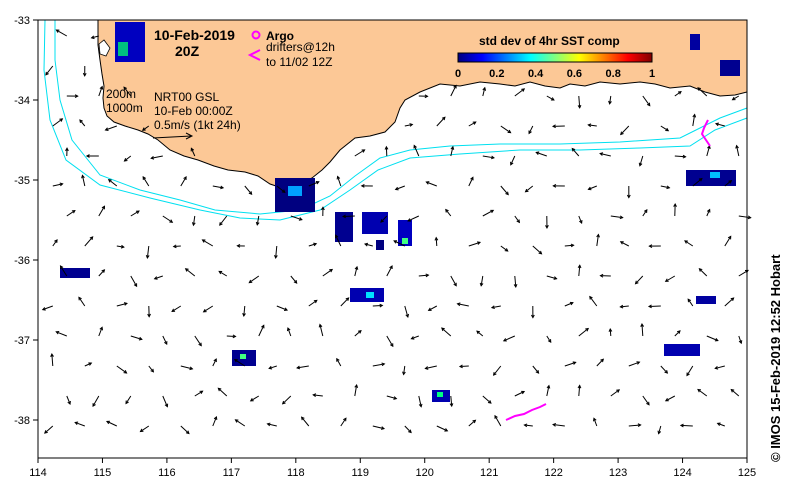 This screenshot has width=790, height=492. Describe the element at coordinates (189, 136) in the screenshot. I see `scale-arrowhead-icon` at that location.